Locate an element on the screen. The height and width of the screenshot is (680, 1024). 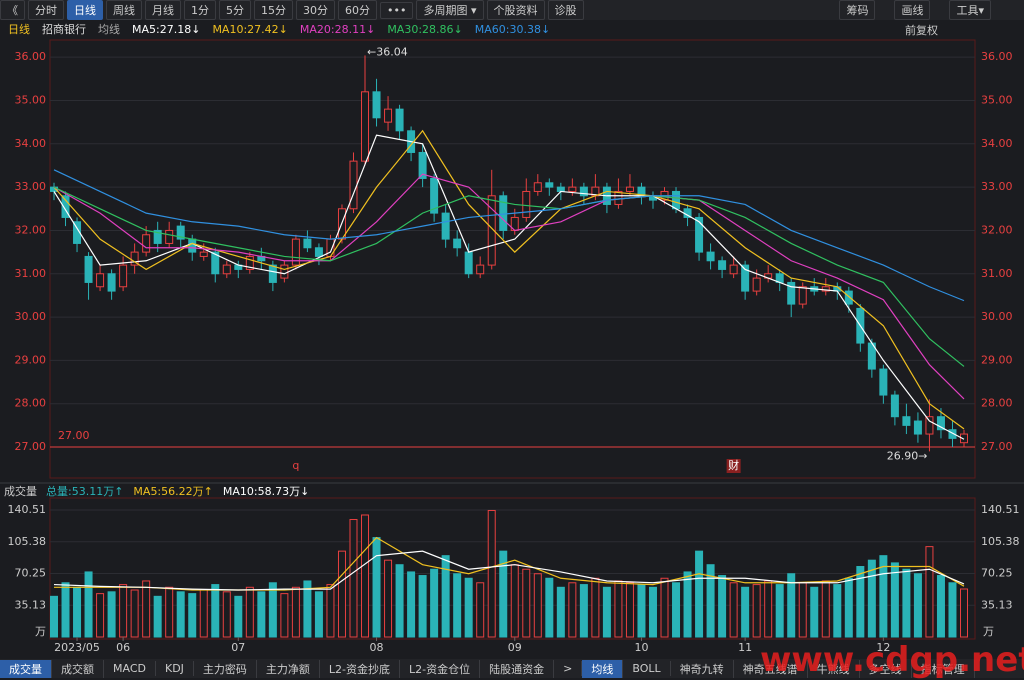
toolbar-button: 30分 is located at coordinates (315, 10).